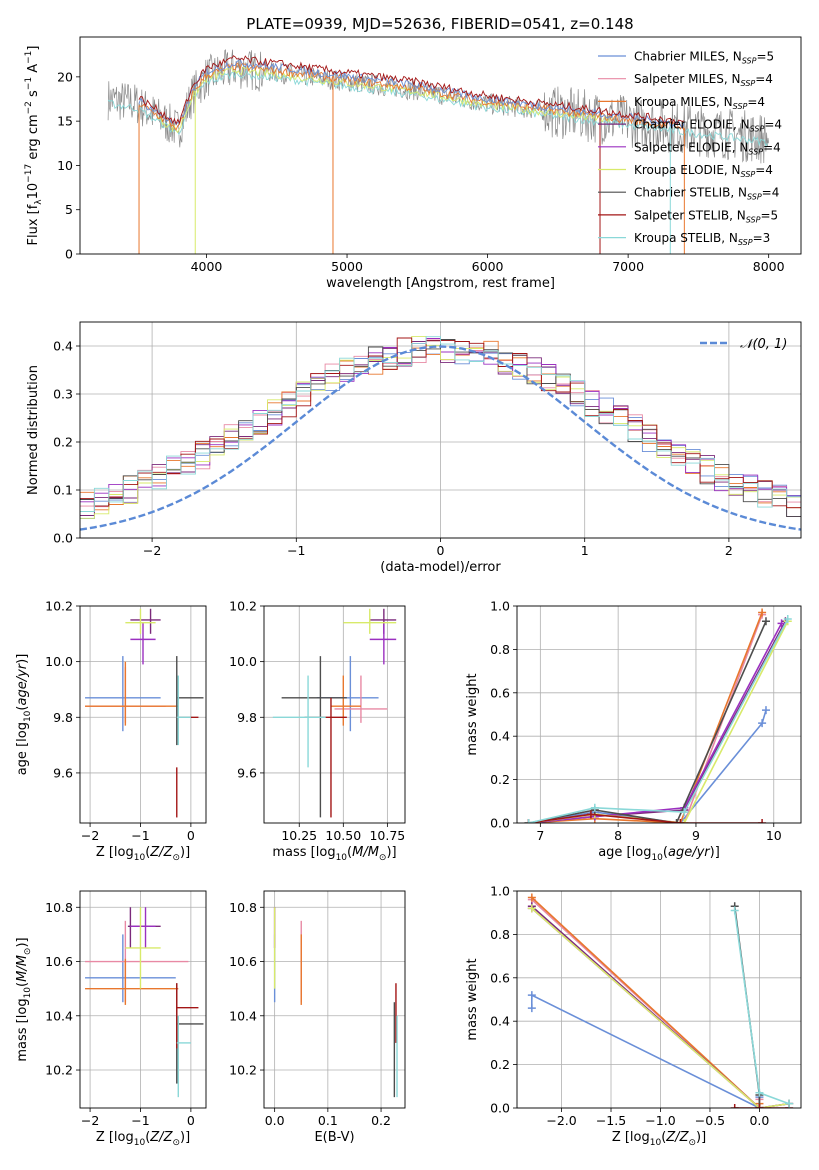  What do you see at coordinates (59, 606) in the screenshot?
I see `y-tick-label: 10.2` at bounding box center [59, 606].